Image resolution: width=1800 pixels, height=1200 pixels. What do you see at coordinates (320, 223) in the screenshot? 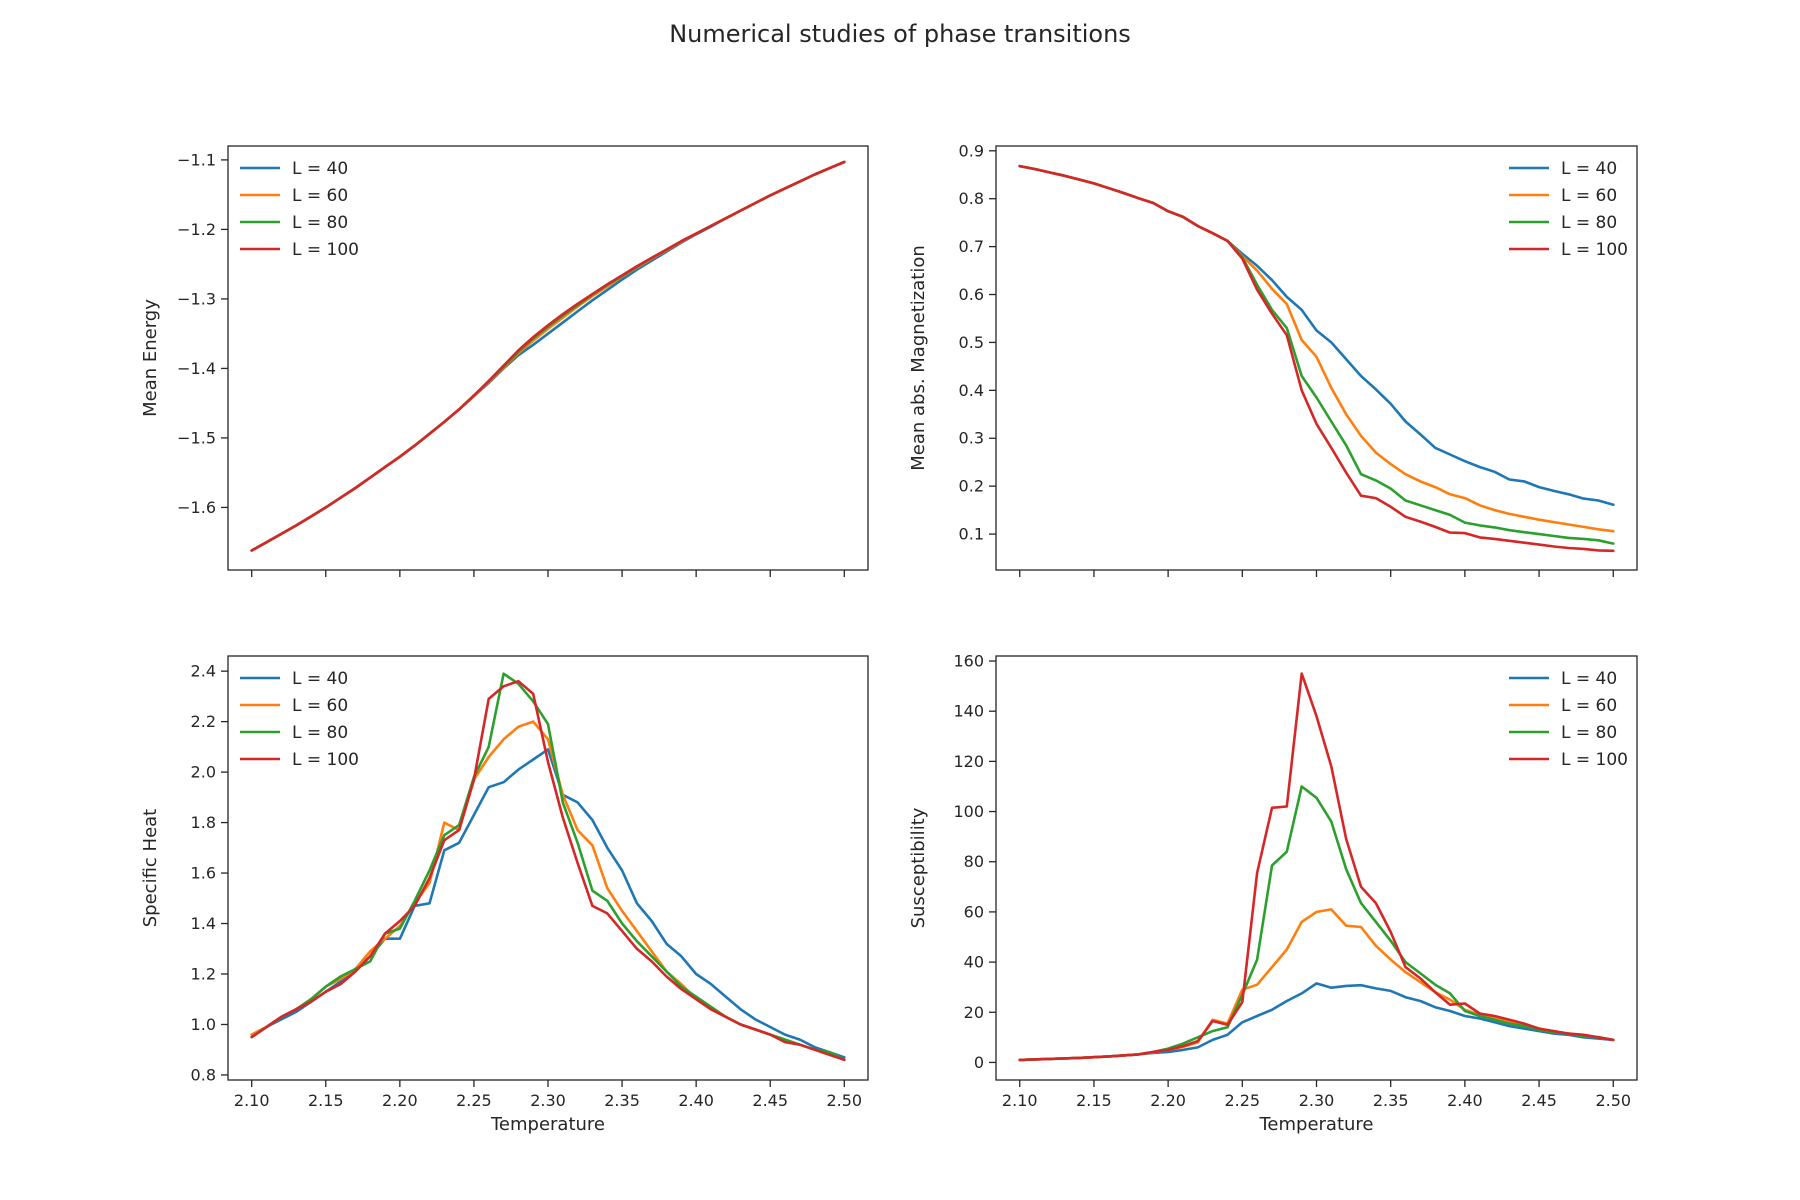
I see `chart-0-legend-label-l-80: L = 80` at bounding box center [320, 223].